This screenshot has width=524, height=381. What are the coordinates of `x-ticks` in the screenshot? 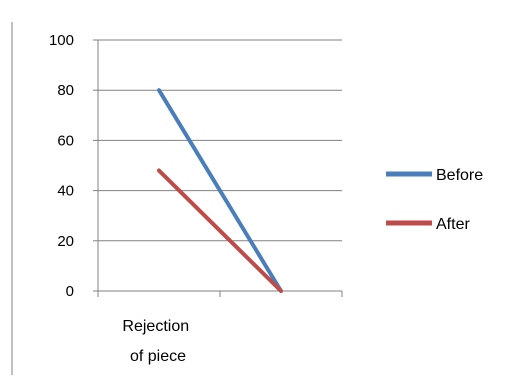 It's located at (220, 294).